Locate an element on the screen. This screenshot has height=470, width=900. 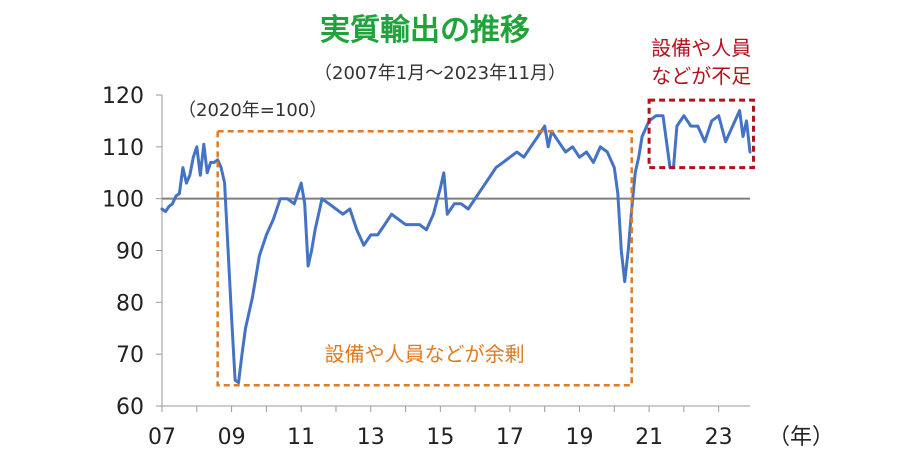
y-tick-label: 100 is located at coordinates (123, 200).